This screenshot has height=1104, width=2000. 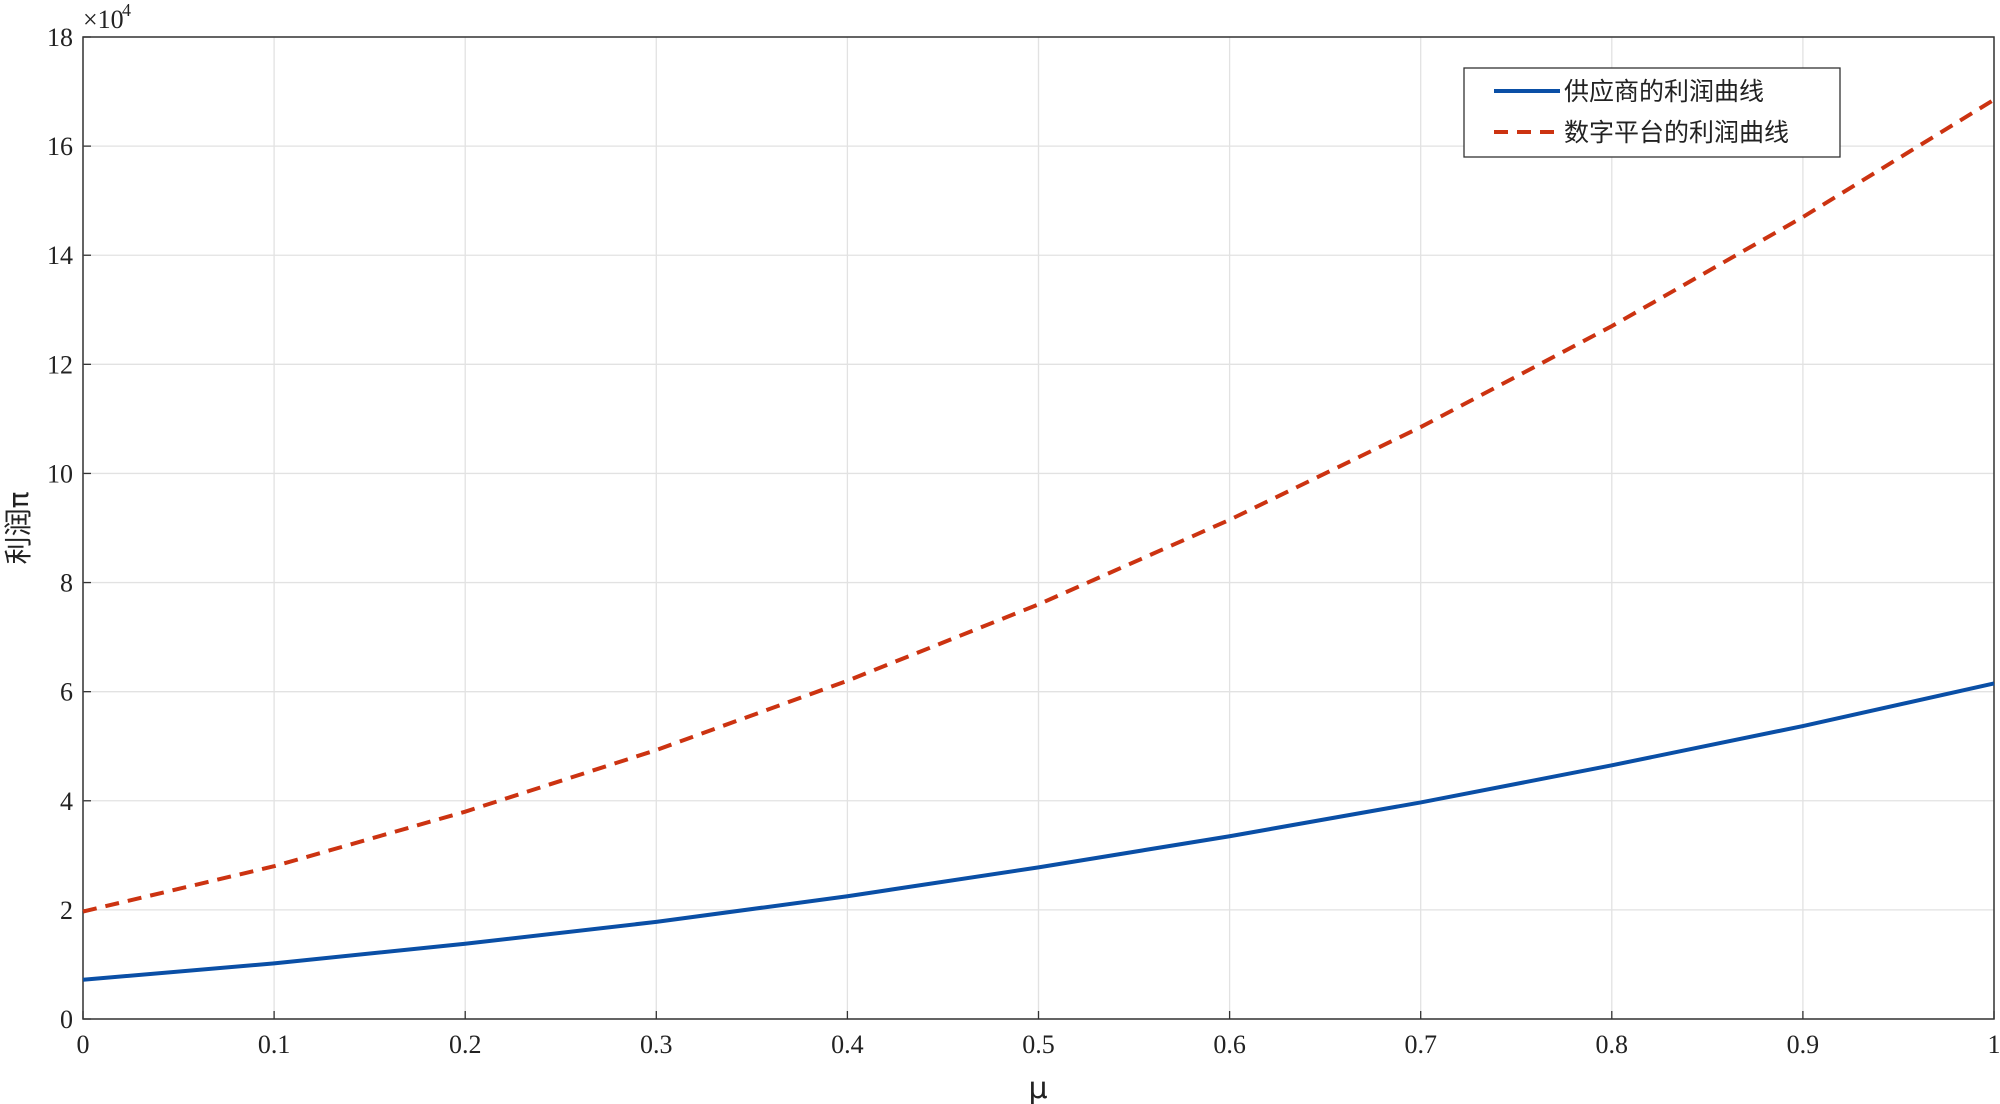 I want to click on x-tick-label: 0.2, so click(x=465, y=1044).